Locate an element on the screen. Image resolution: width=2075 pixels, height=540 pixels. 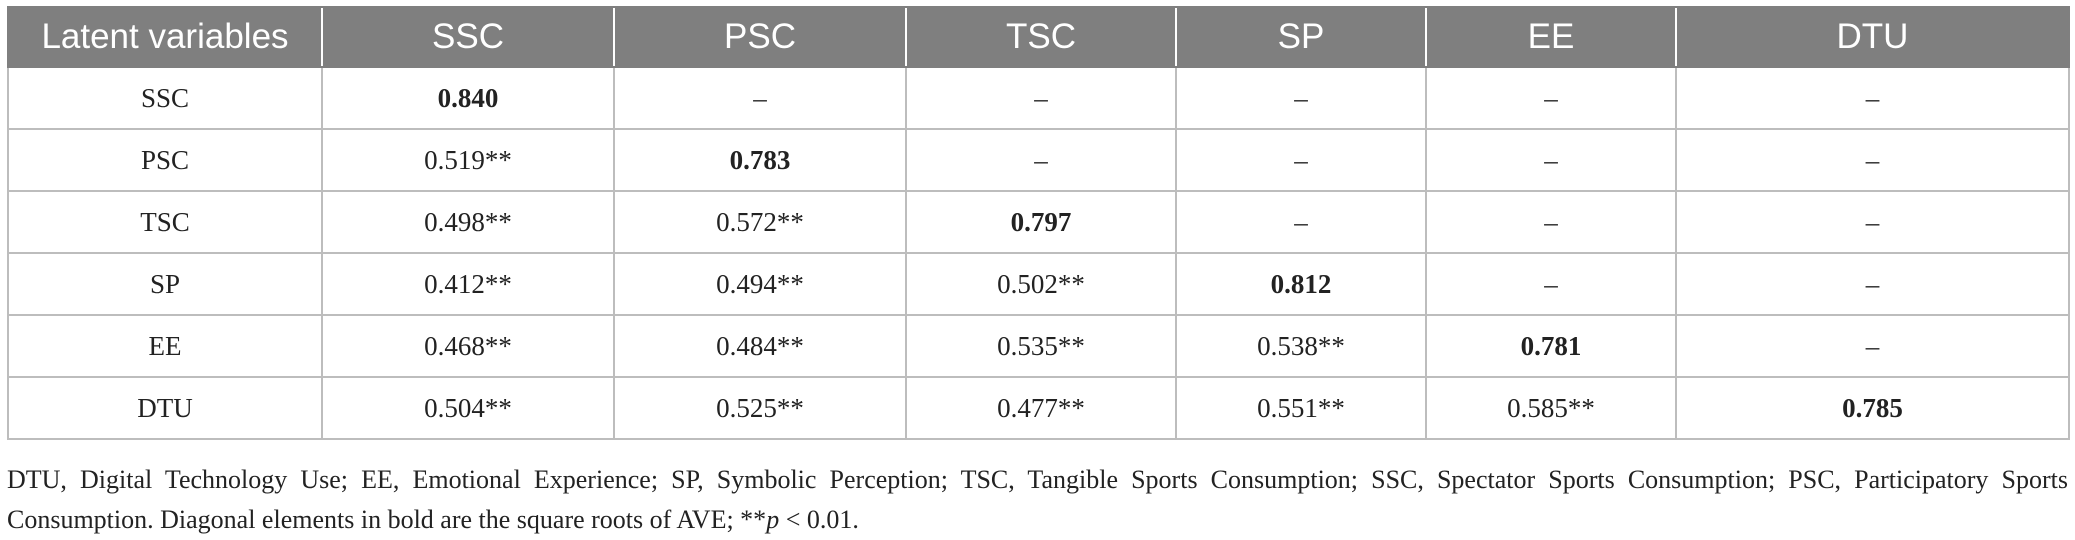
column-header-ssc: SSC is located at coordinates (467, 37).